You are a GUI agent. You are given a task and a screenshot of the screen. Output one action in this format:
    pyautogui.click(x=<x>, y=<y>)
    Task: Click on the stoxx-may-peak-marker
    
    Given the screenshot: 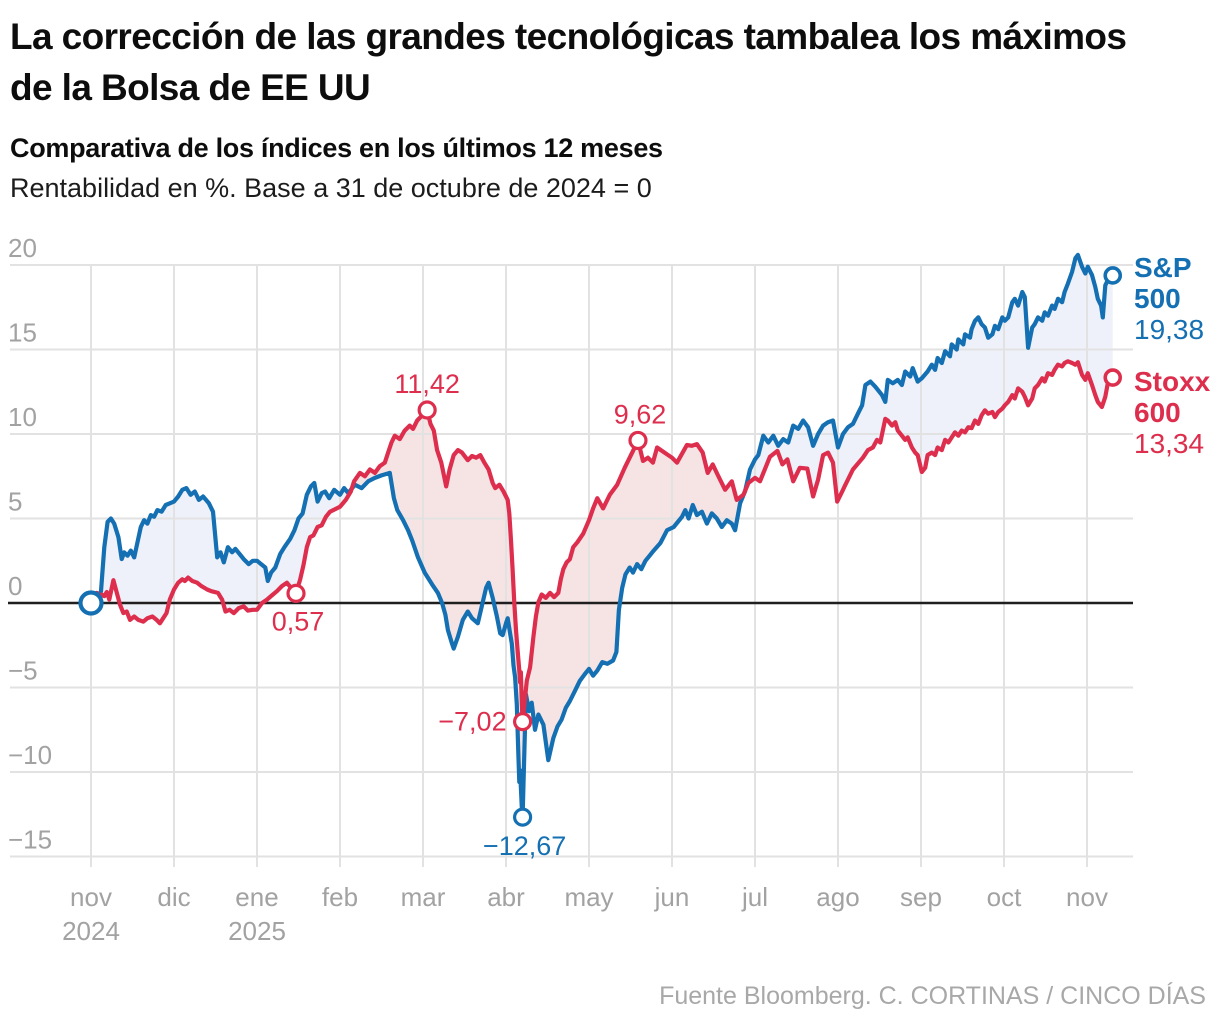 What is the action you would take?
    pyautogui.click(x=638, y=440)
    